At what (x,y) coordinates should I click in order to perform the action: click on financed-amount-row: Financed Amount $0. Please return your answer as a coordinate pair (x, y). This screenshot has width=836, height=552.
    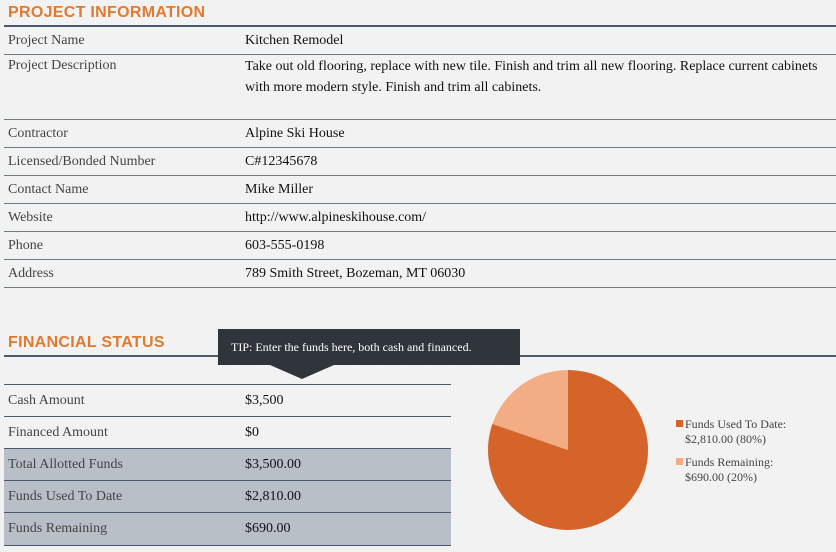
    Looking at the image, I should click on (227, 433).